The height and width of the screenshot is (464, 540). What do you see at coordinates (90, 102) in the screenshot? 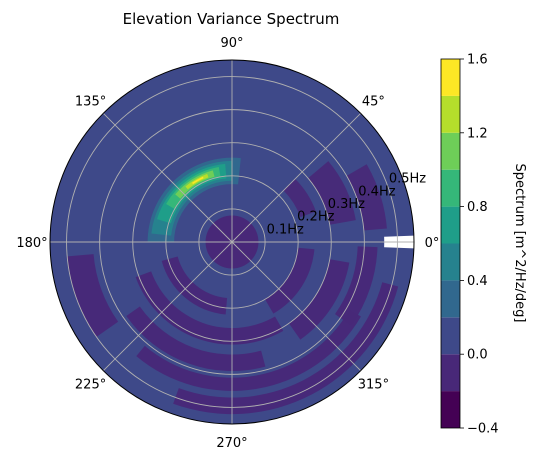
I see `angular-tick-3: 135°` at bounding box center [90, 102].